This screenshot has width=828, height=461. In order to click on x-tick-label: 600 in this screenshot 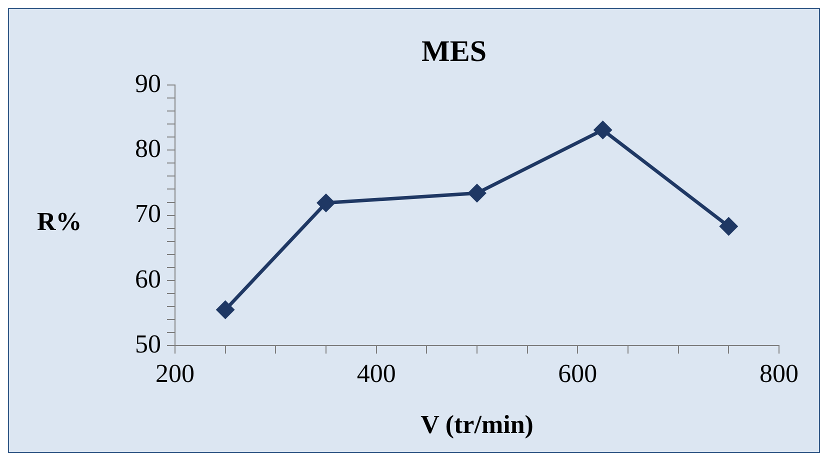, I will do `click(578, 373)`.